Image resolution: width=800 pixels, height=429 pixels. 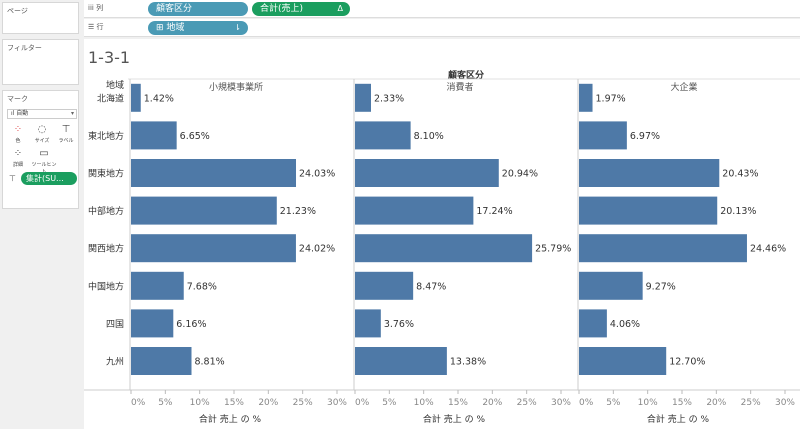 What do you see at coordinates (466, 75) in the screenshot?
I see `column-header: 顧客区分` at bounding box center [466, 75].